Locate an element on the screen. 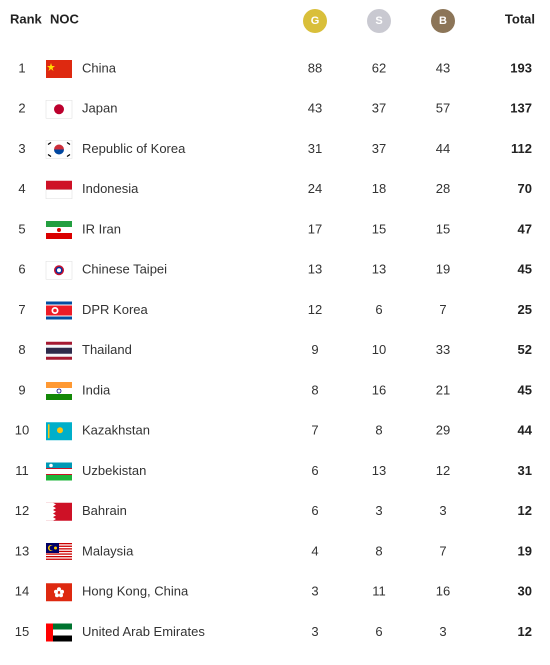 The height and width of the screenshot is (665, 550). total-count: 30 is located at coordinates (525, 591).